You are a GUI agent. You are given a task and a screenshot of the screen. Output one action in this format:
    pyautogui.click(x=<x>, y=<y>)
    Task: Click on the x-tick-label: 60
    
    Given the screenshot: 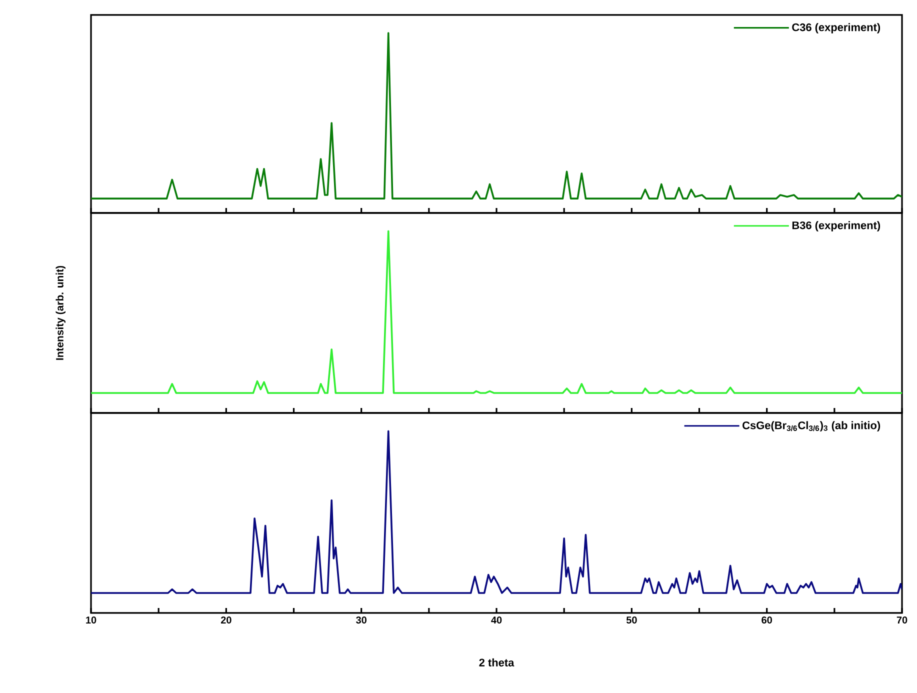 What is the action you would take?
    pyautogui.click(x=767, y=620)
    